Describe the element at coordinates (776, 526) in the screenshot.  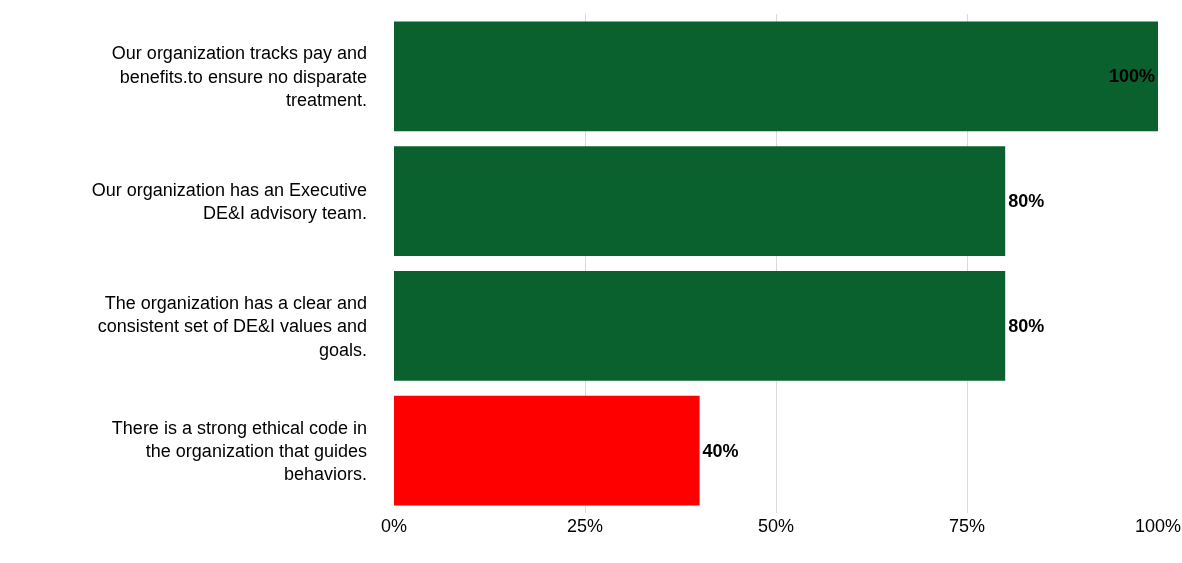
I see `x-tick-label: 50%` at that location.